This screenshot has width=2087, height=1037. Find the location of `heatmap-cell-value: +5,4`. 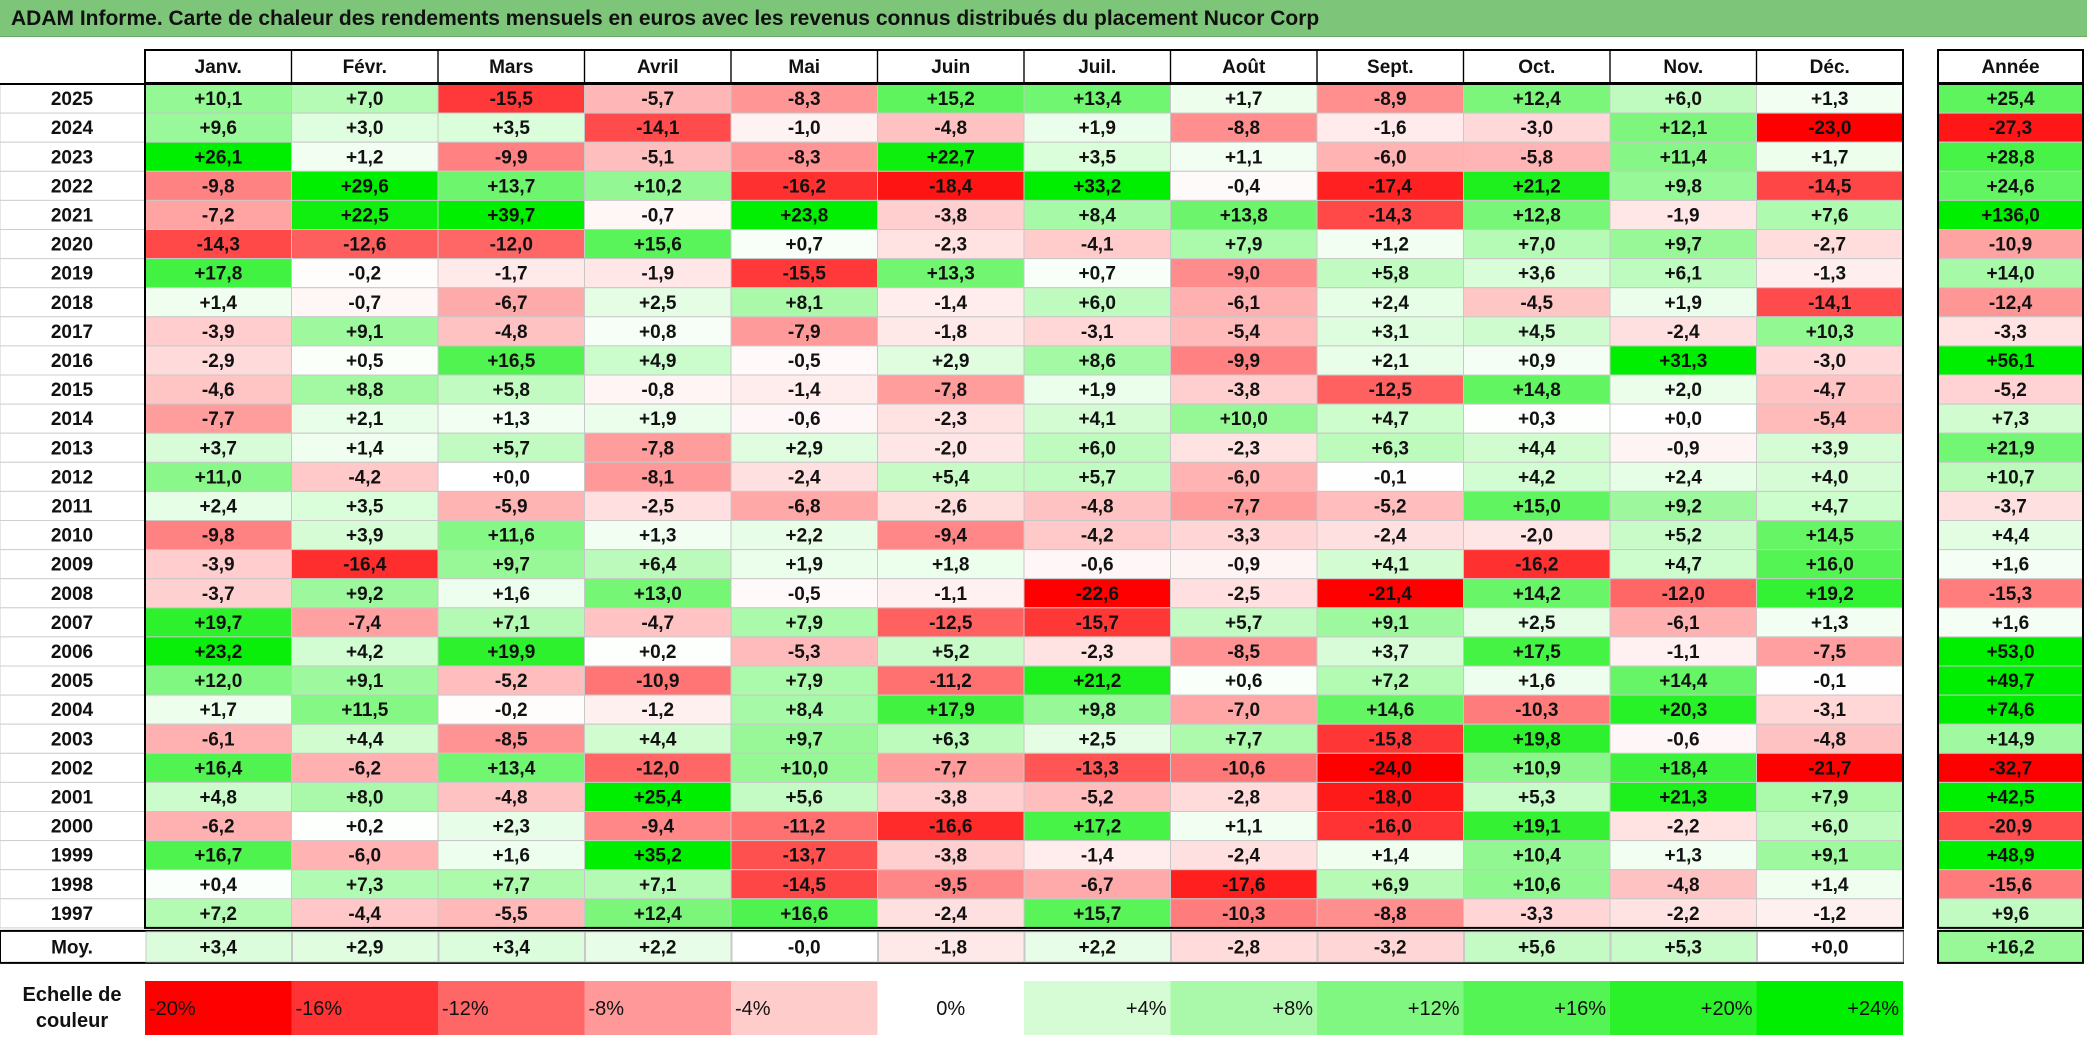

heatmap-cell-value: +5,4 is located at coordinates (951, 477).